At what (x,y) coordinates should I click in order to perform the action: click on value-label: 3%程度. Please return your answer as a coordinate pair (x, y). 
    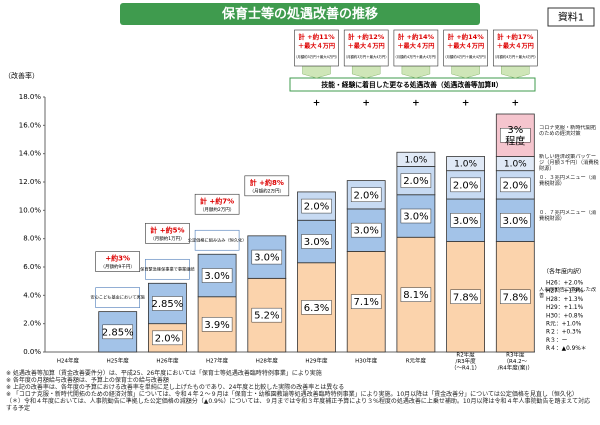
    Looking at the image, I should click on (515, 136).